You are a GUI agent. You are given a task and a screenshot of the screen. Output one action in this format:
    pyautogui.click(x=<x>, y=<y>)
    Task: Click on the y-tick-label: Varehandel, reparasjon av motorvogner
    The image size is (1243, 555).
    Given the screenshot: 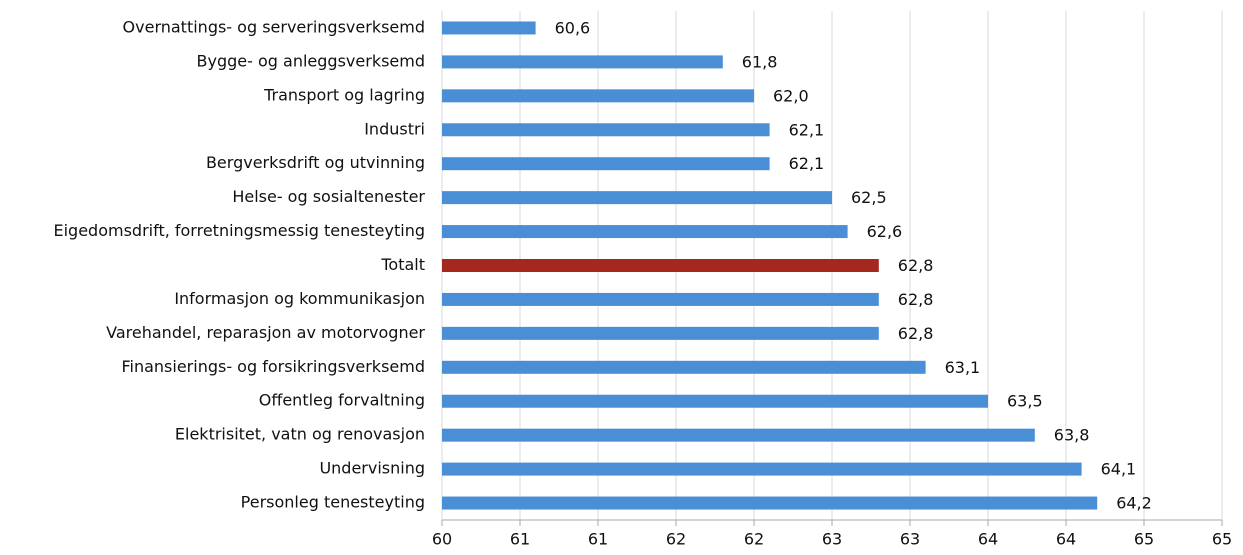 What is the action you would take?
    pyautogui.click(x=265, y=332)
    